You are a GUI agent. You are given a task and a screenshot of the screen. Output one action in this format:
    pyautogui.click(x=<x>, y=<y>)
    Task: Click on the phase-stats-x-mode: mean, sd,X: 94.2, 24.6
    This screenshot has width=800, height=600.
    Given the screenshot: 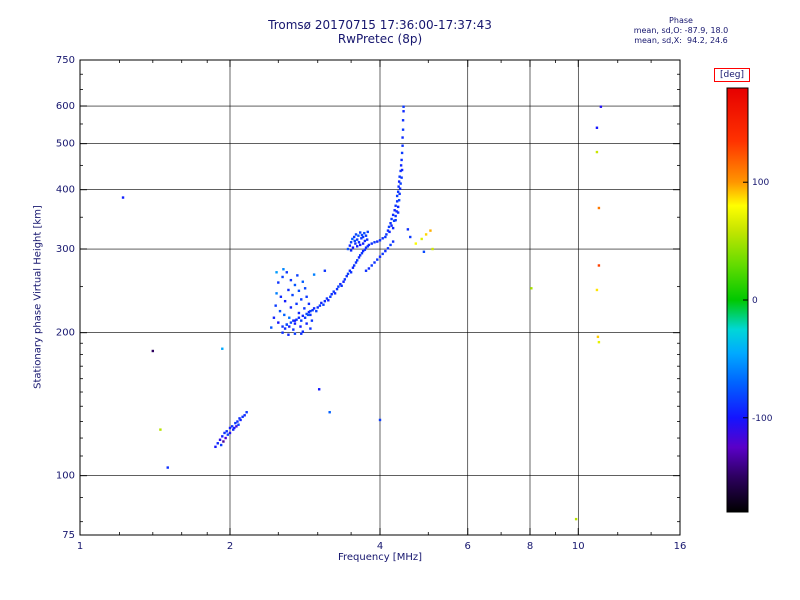 What is the action you would take?
    pyautogui.click(x=681, y=40)
    